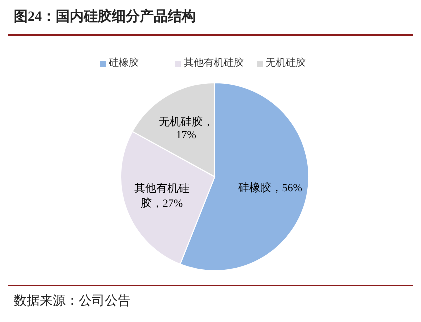  What do you see at coordinates (161, 197) in the screenshot?
I see `data-label: 其他有机硅胶，27%` at bounding box center [161, 197].